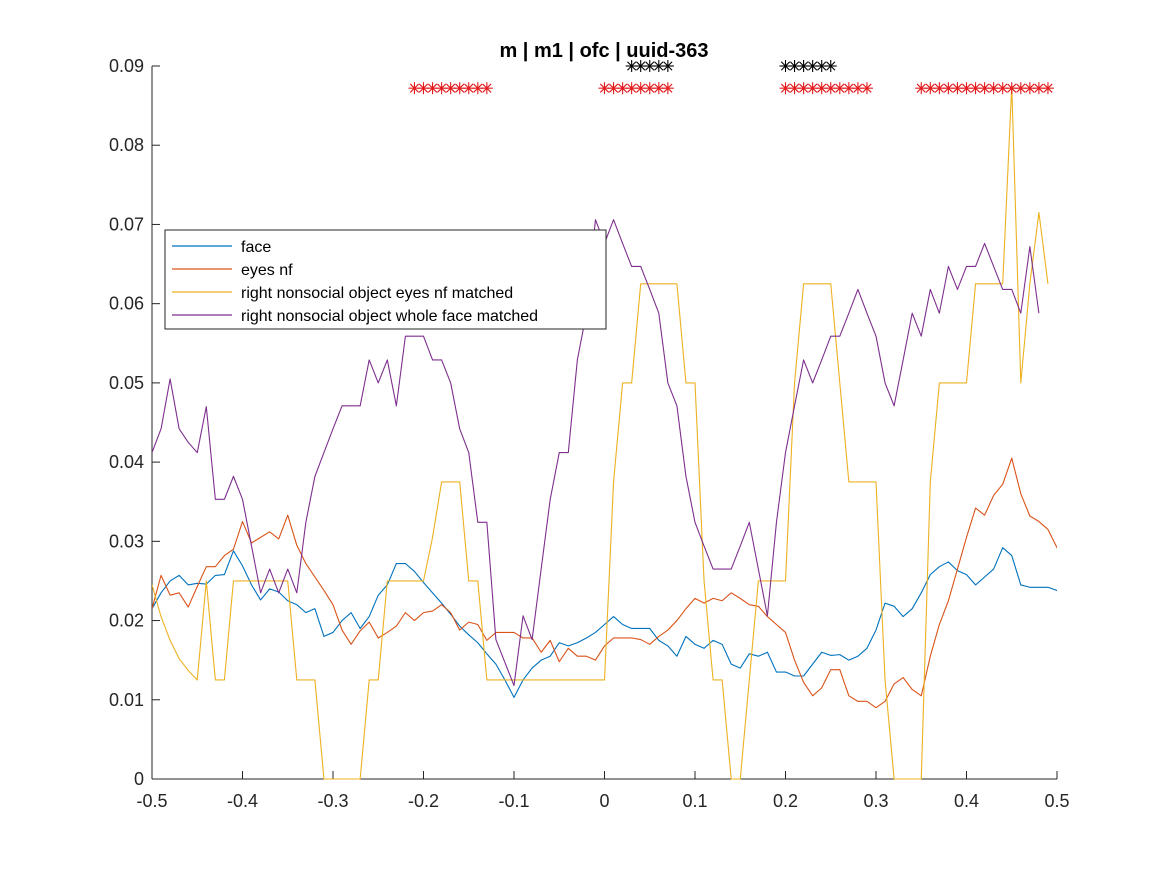 This screenshot has width=1167, height=875. Describe the element at coordinates (126, 224) in the screenshot. I see `y-tick-label: 0.07` at that location.